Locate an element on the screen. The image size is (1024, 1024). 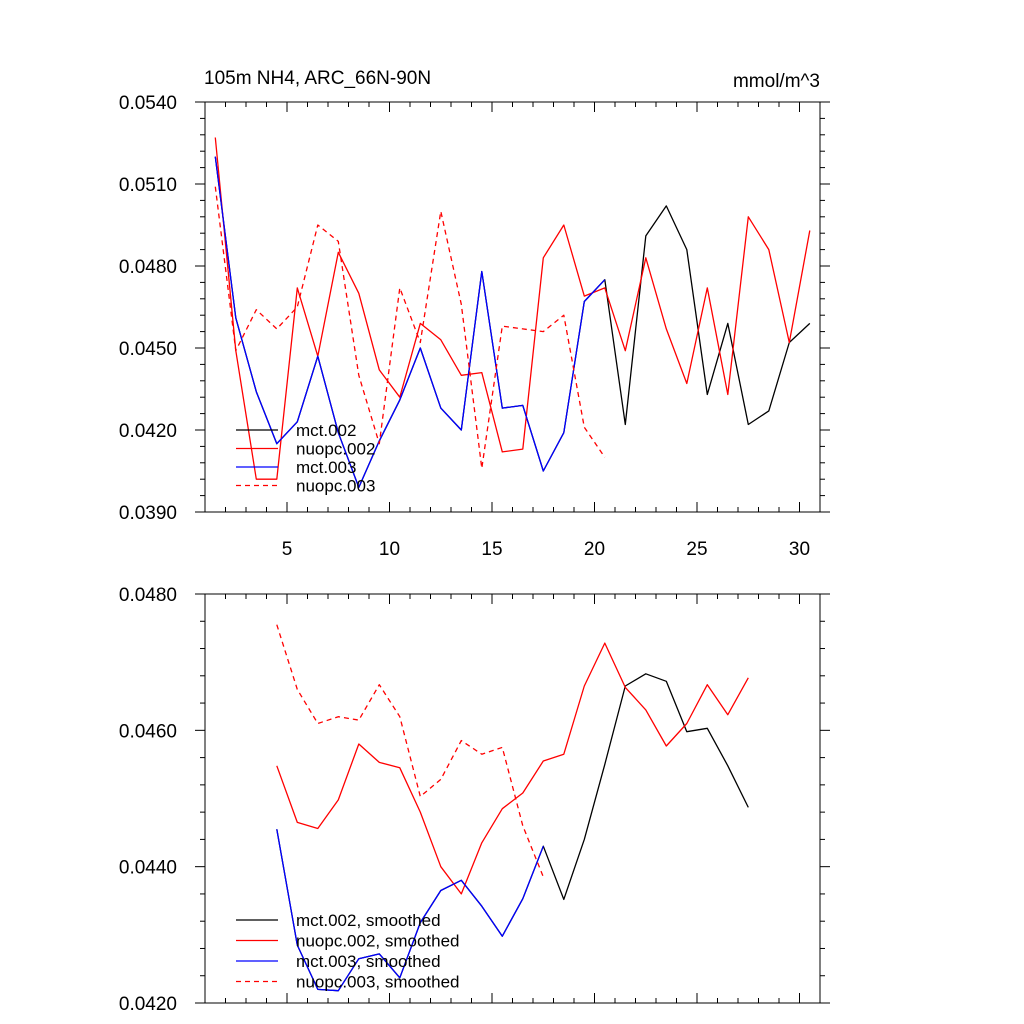
x-tick-label: 30 is located at coordinates (799, 549).